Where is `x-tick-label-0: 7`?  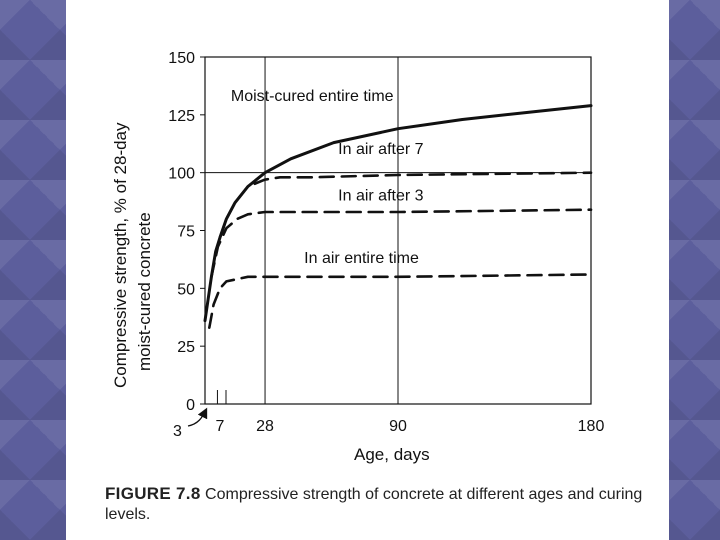
x-tick-label-0: 7 is located at coordinates (220, 426).